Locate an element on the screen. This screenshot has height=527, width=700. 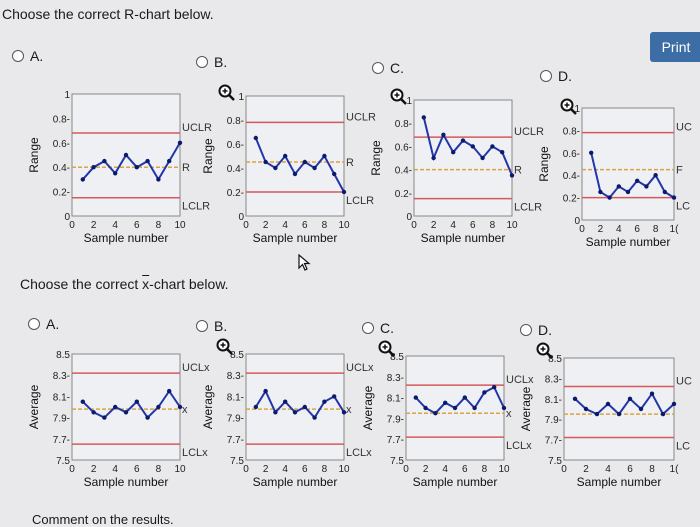
radio-x-a is located at coordinates (34, 324).